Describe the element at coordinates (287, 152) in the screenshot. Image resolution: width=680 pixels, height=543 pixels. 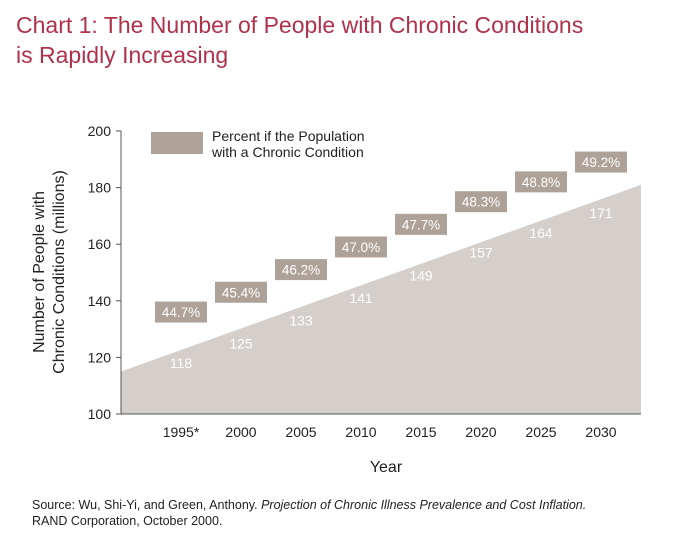
I see `legend-label-line-2: with a Chronic Condition` at that location.